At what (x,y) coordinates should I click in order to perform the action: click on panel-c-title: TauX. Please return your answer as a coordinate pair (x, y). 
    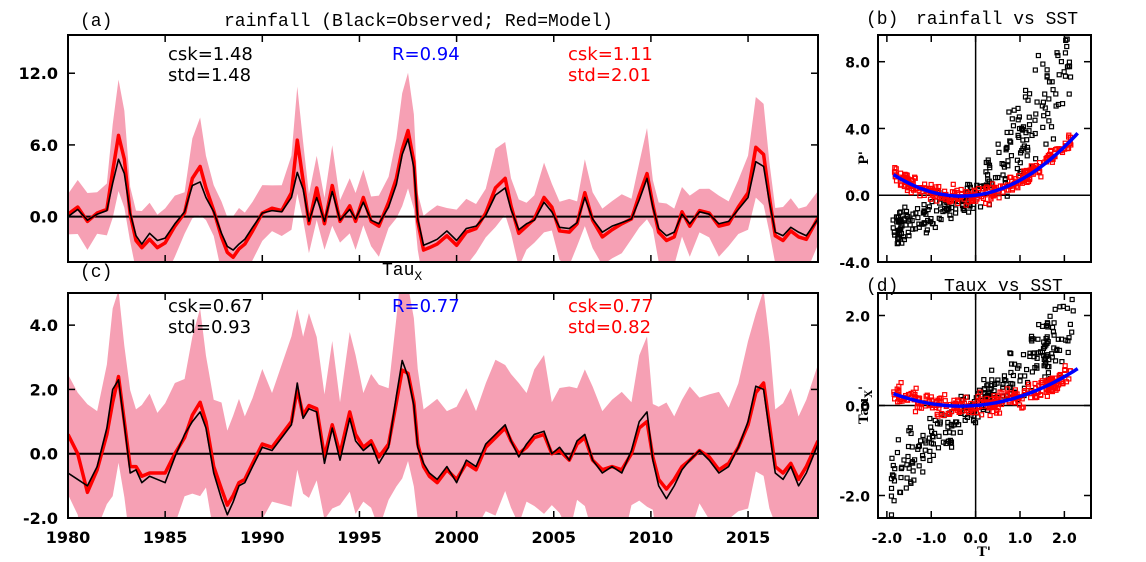
    Looking at the image, I should click on (402, 272).